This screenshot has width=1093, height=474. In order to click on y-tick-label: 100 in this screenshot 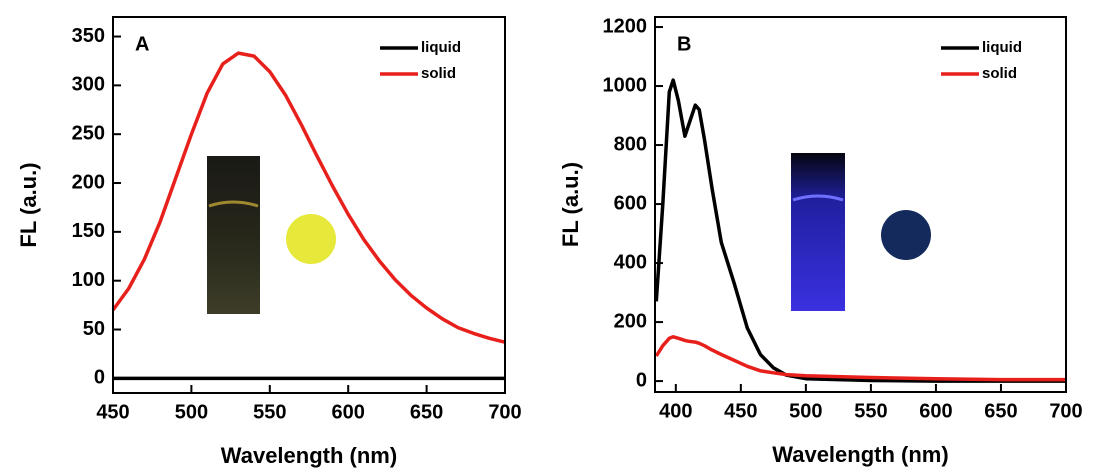, I will do `click(88, 280)`.